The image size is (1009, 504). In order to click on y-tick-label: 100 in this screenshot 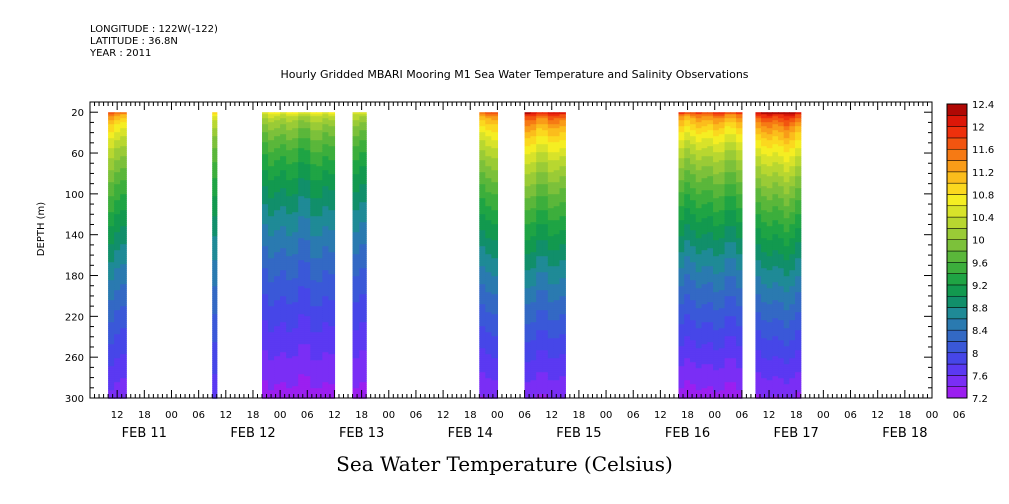, I will do `click(74, 195)`.